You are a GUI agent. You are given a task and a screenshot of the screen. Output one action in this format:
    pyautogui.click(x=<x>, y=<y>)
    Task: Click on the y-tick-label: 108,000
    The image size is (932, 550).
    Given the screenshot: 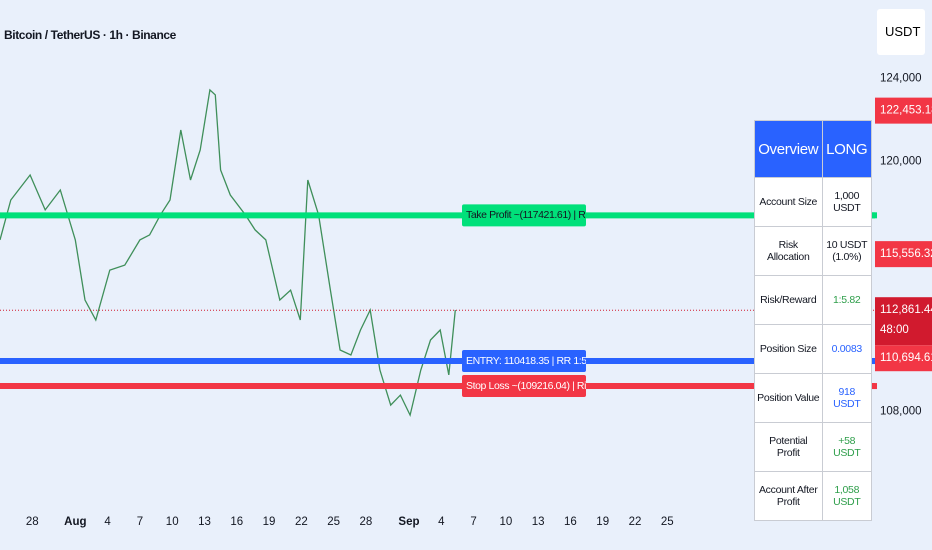 What is the action you would take?
    pyautogui.click(x=901, y=411)
    